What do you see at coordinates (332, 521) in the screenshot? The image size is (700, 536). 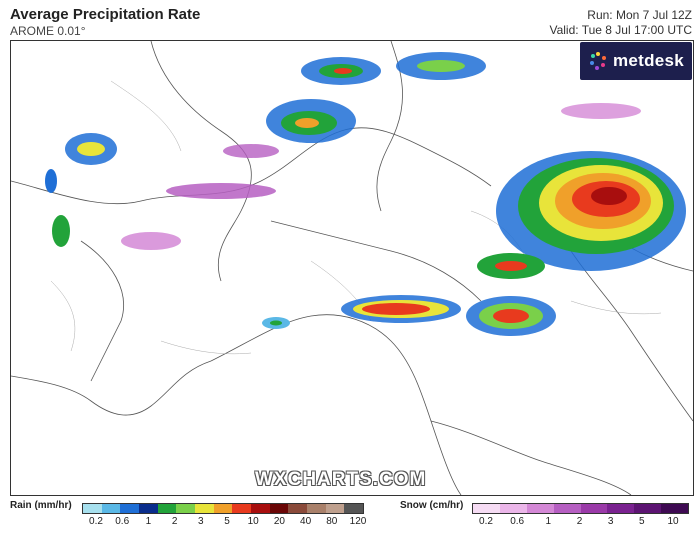 I see `rain-tick-label: 80` at bounding box center [332, 521].